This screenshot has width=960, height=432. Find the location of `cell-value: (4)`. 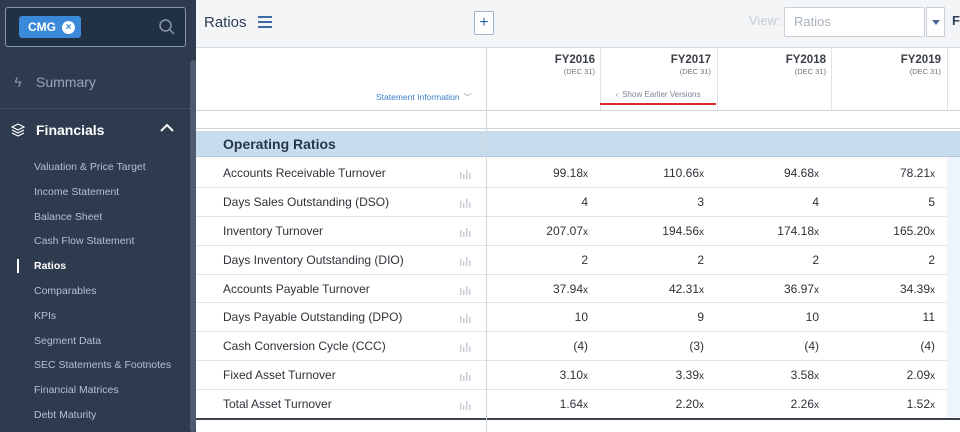

cell-value: (4) is located at coordinates (883, 346).